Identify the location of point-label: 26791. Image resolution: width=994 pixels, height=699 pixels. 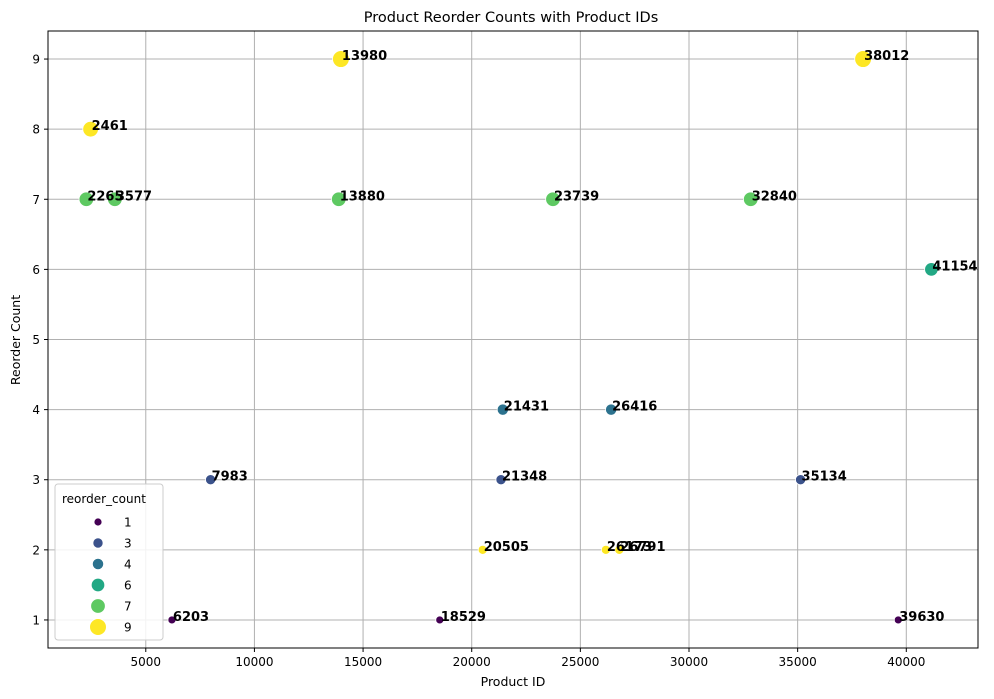
(642, 547).